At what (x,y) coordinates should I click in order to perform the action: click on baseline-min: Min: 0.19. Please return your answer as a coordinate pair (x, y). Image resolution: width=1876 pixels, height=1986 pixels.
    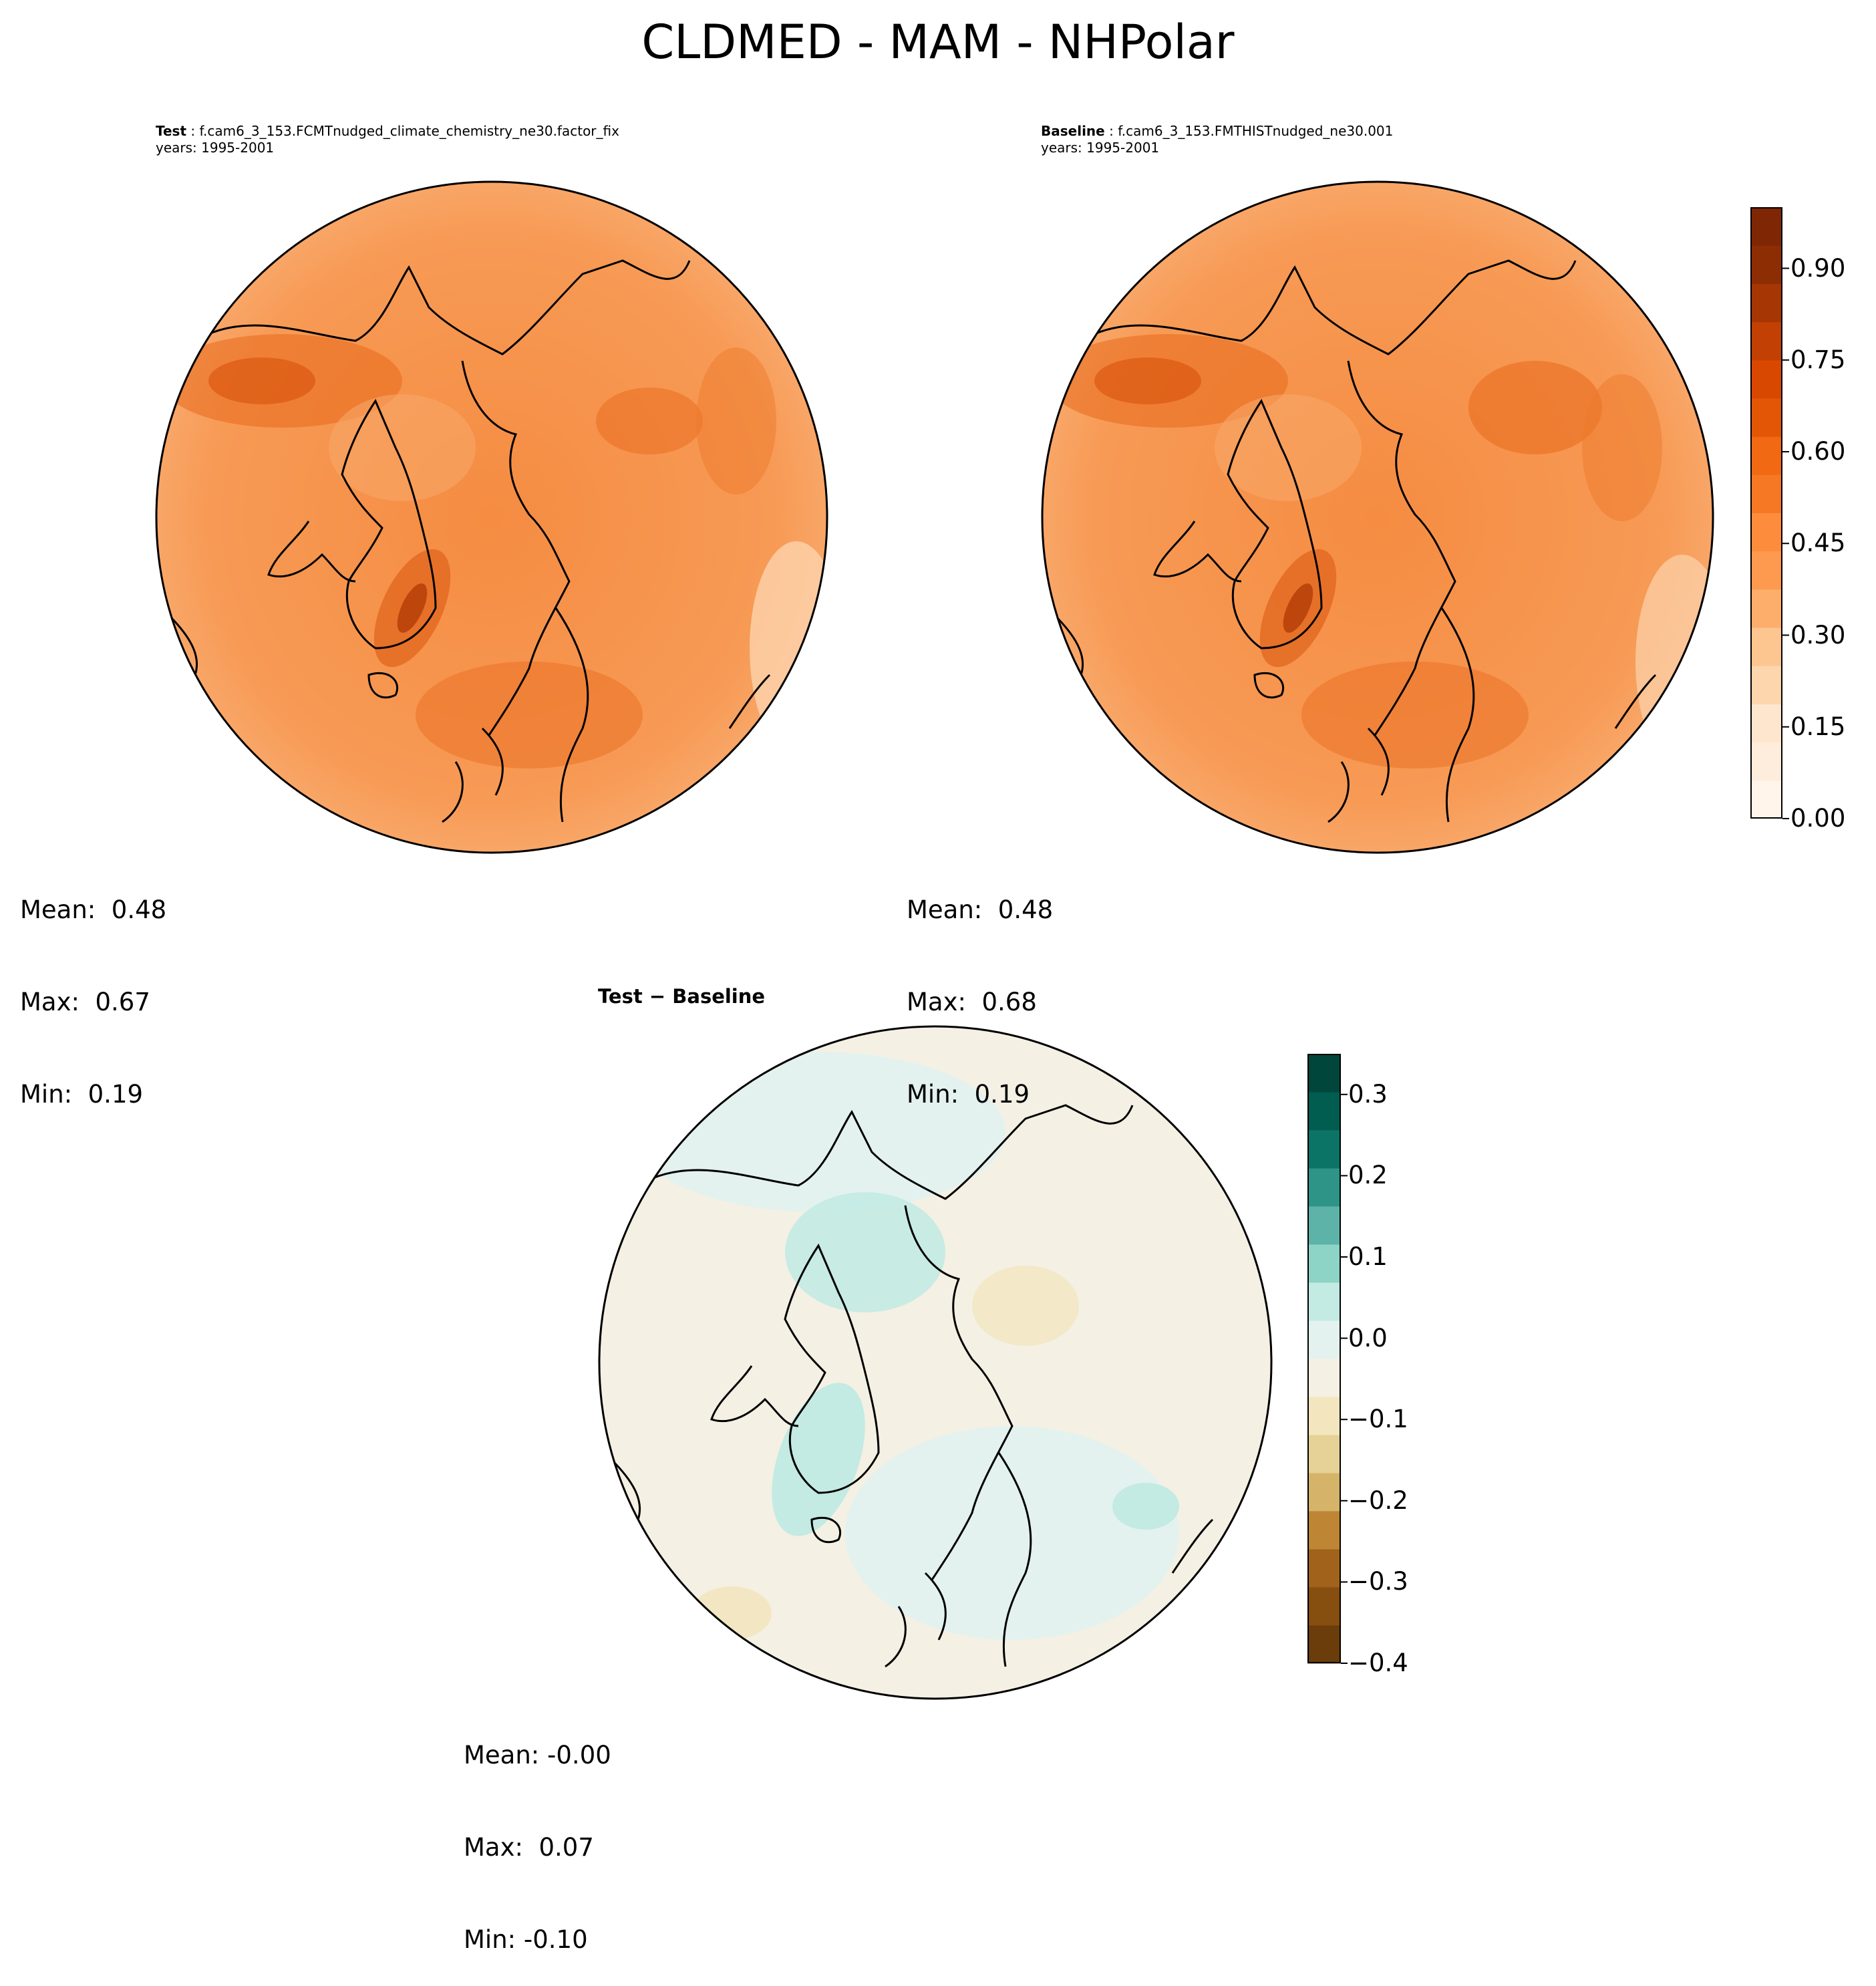
    Looking at the image, I should click on (968, 1094).